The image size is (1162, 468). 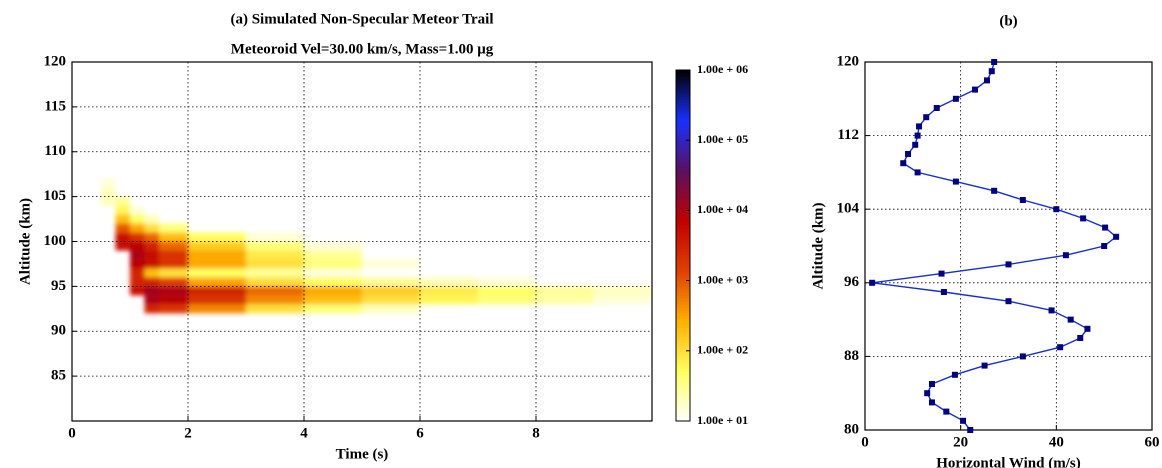 I want to click on x-tick-label: 0, so click(x=865, y=442).